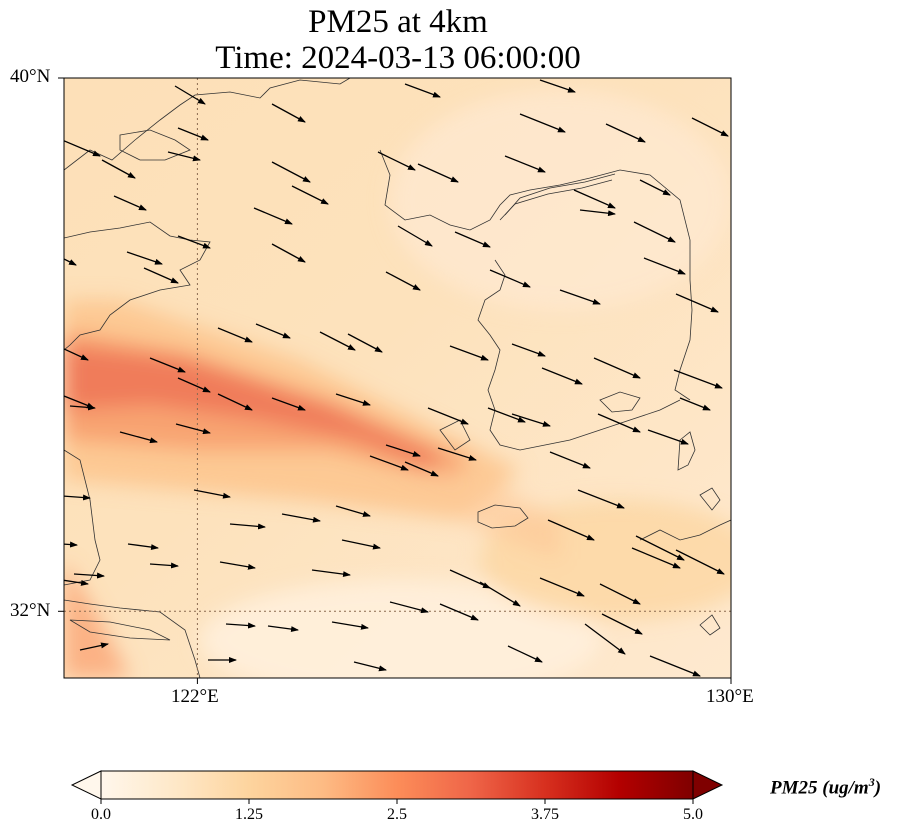 The width and height of the screenshot is (905, 836). I want to click on lon-label-130e: 130°E, so click(730, 696).